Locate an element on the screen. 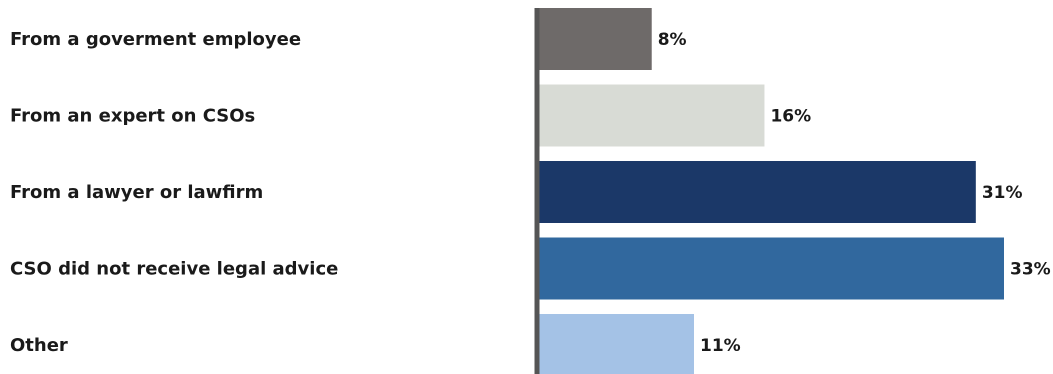  category-label: From an expert on CSOs is located at coordinates (132, 116).